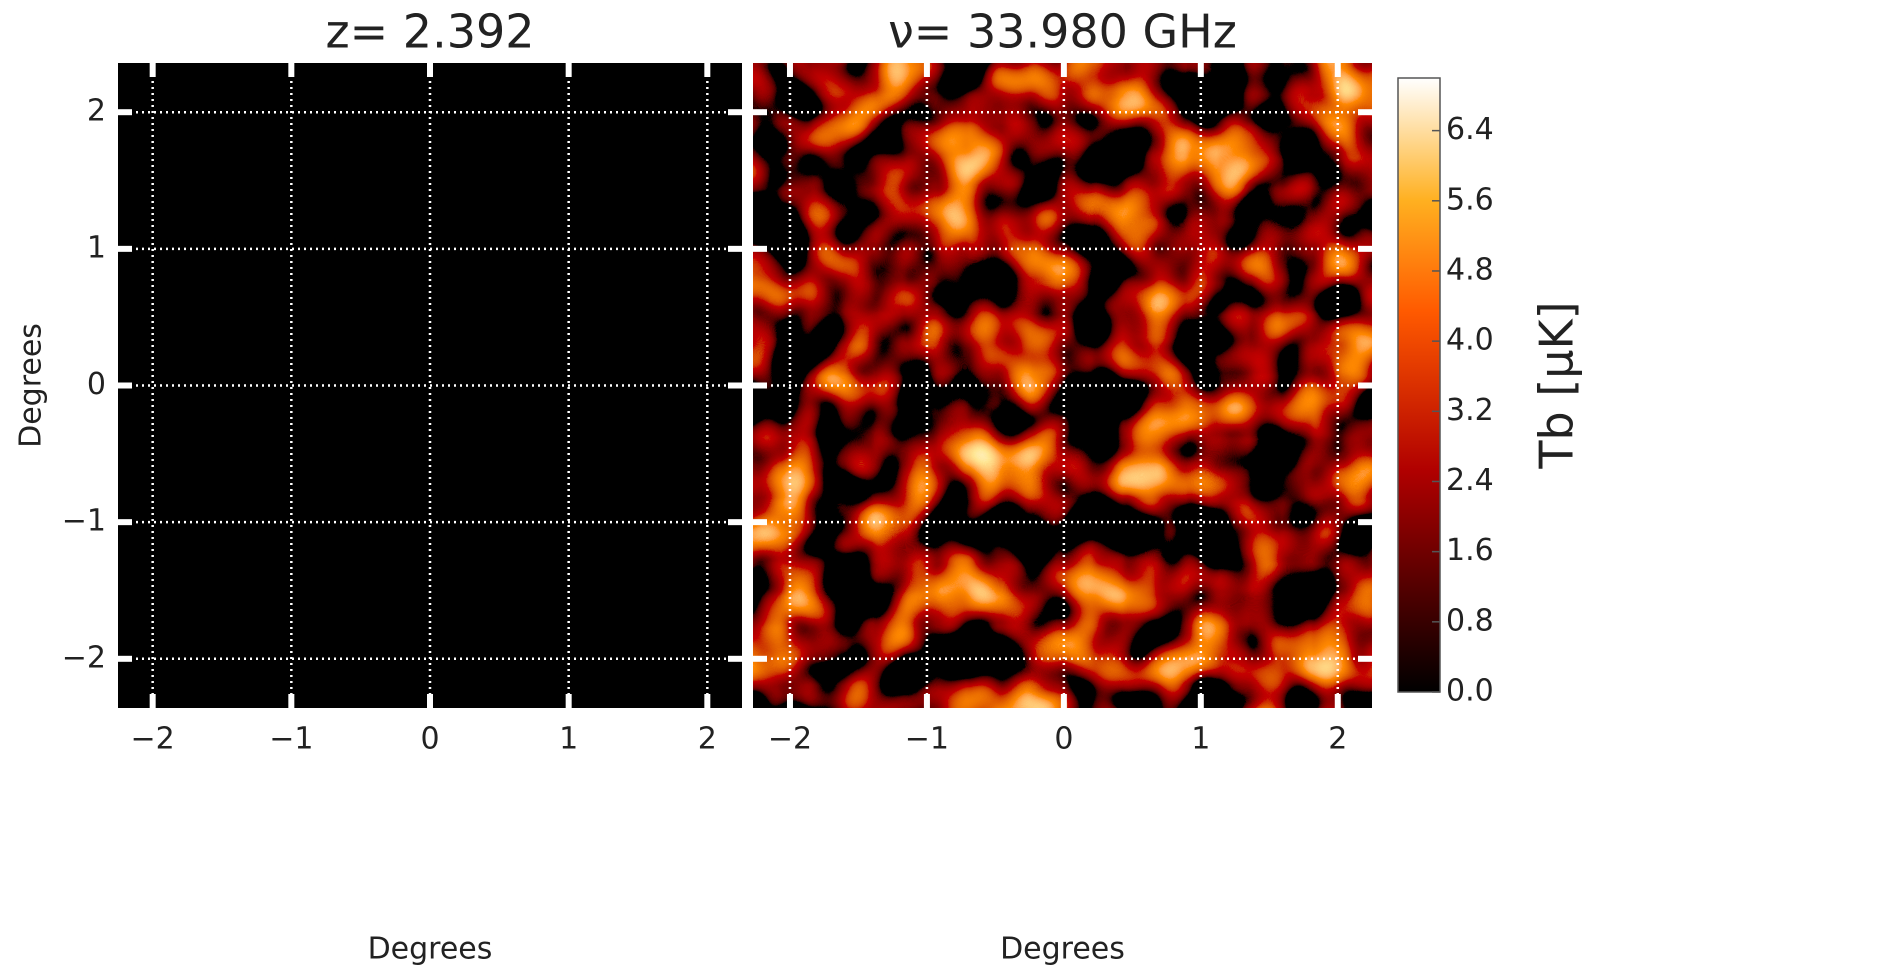 Image resolution: width=1891 pixels, height=971 pixels. What do you see at coordinates (1470, 410) in the screenshot?
I see `colorbar-tick-label: 3.2` at bounding box center [1470, 410].